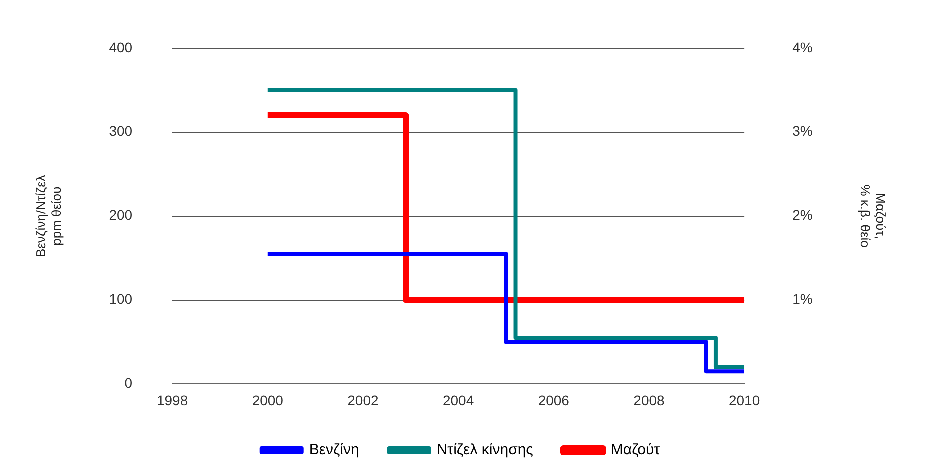 This screenshot has height=474, width=932. Describe the element at coordinates (334, 450) in the screenshot. I see `legend-label: Βενζίνη` at that location.